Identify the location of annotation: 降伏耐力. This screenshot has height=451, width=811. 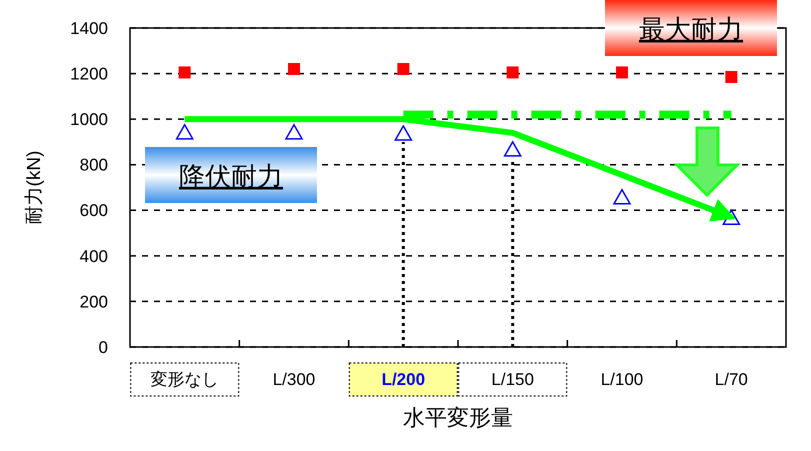
(231, 175).